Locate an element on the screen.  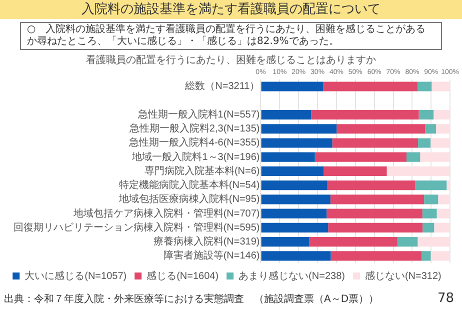
legend-label: 大いに感じる(N=1057) is located at coordinates (75, 276).